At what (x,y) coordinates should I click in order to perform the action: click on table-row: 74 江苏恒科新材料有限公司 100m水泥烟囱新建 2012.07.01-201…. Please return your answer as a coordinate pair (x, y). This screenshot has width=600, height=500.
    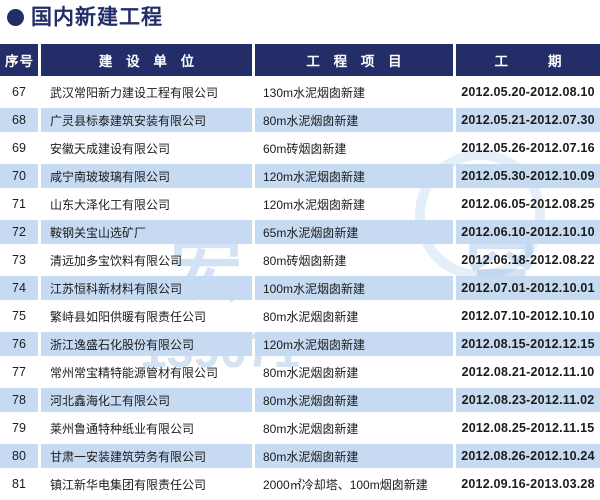
    Looking at the image, I should click on (300, 288).